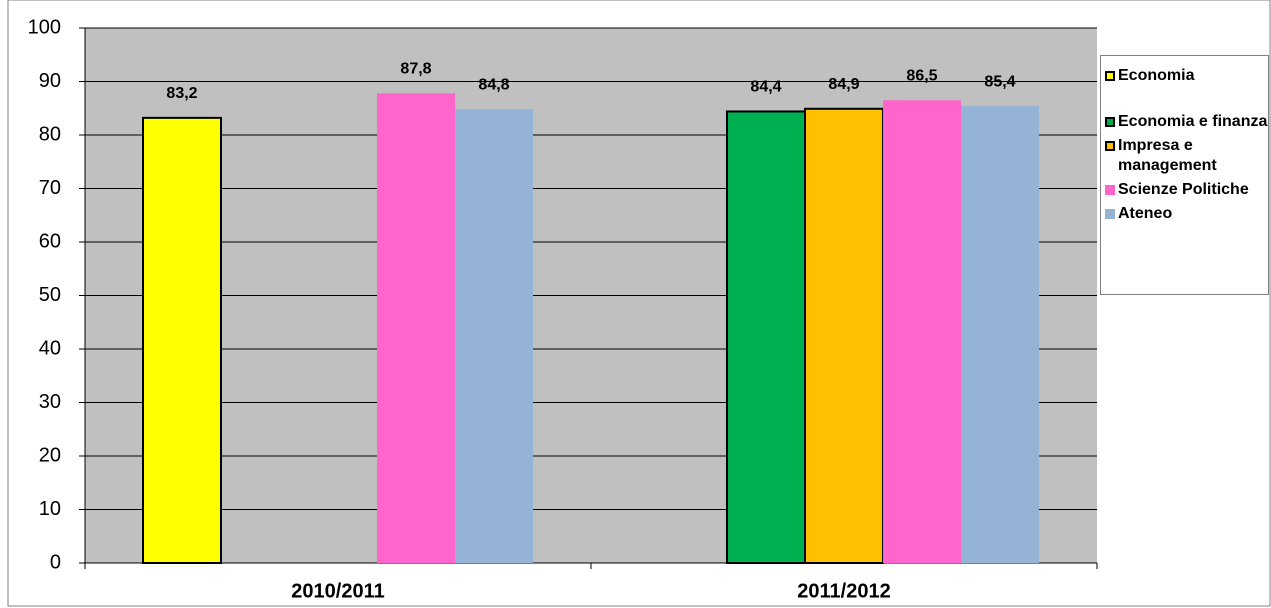 The image size is (1271, 608). I want to click on legend-label: Scienze Politiche, so click(1183, 189).